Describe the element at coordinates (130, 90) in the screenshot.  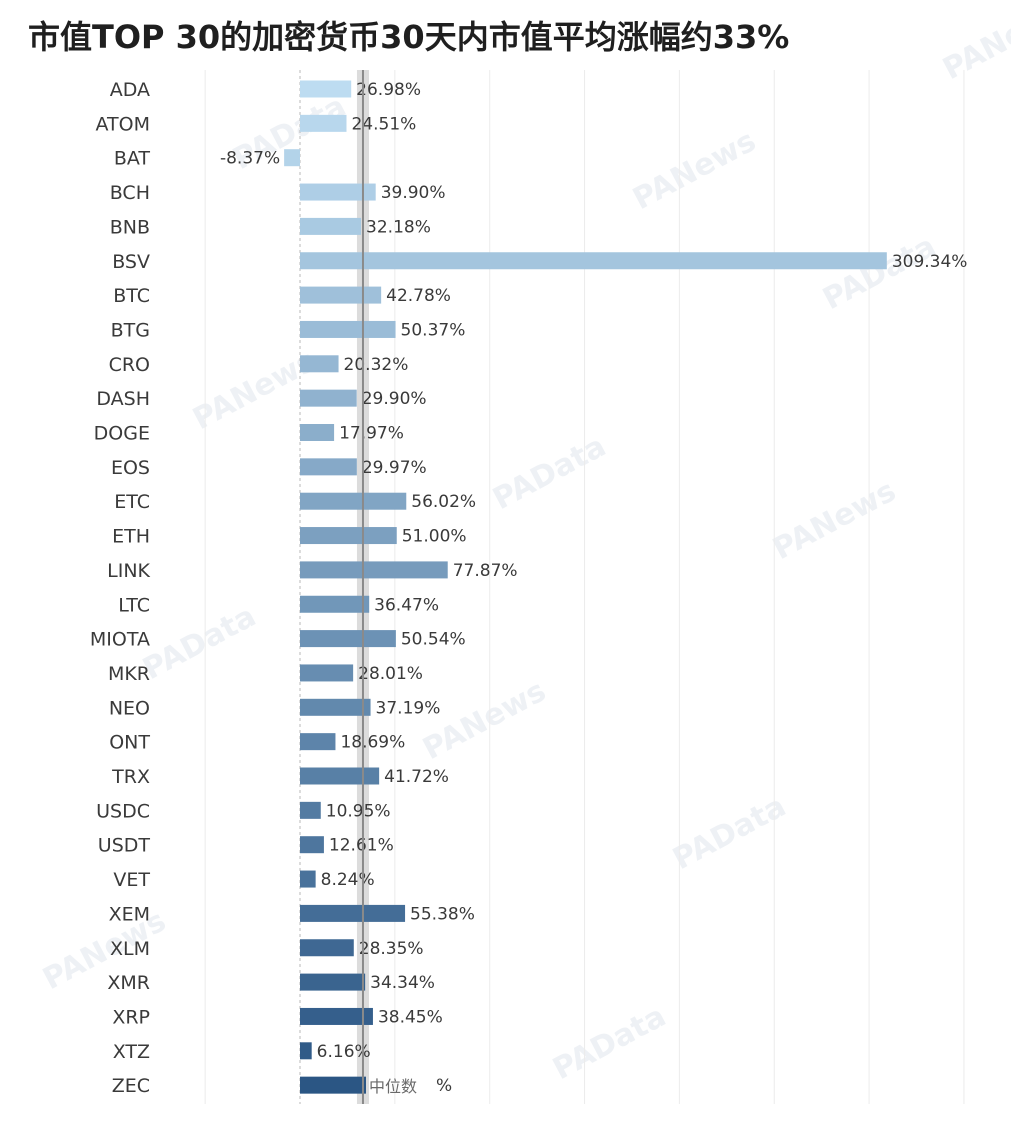
I see `category-label: ADA` at that location.